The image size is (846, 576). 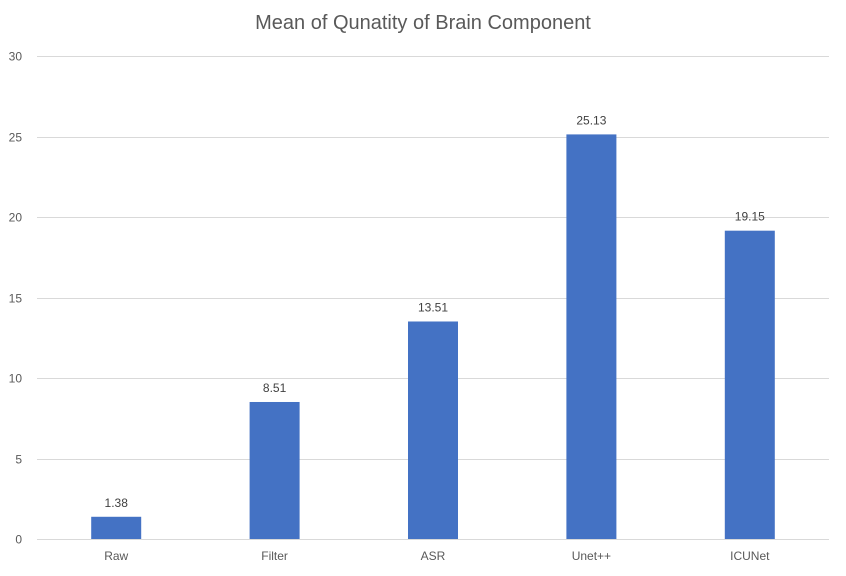 What do you see at coordinates (16, 138) in the screenshot?
I see `y-tick-label: 25` at bounding box center [16, 138].